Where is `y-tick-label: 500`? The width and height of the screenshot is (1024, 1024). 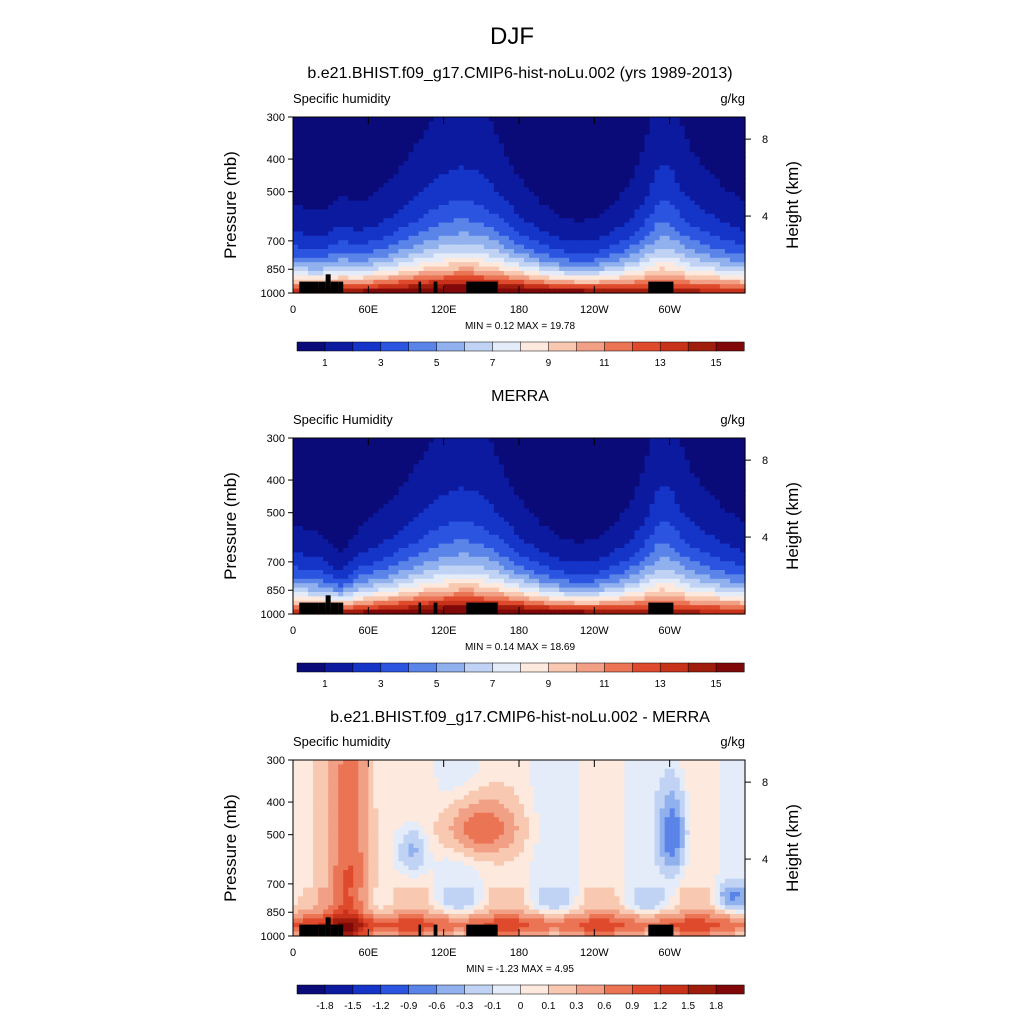
y-tick-label: 500 is located at coordinates (276, 193).